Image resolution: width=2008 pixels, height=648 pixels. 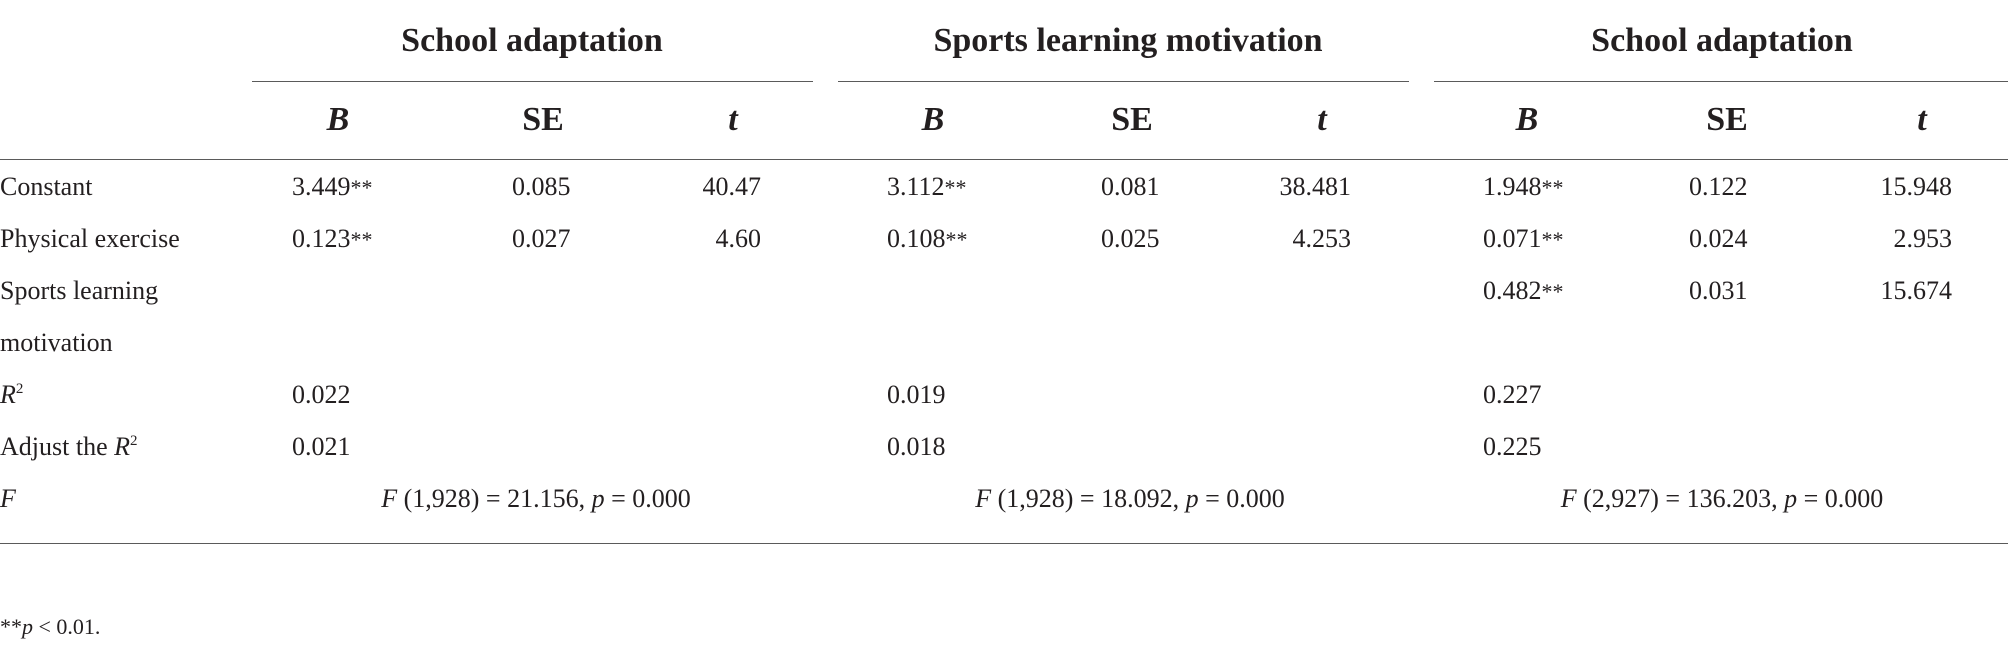 I want to click on cell-r2-3: 0.227, so click(x=1512, y=394).